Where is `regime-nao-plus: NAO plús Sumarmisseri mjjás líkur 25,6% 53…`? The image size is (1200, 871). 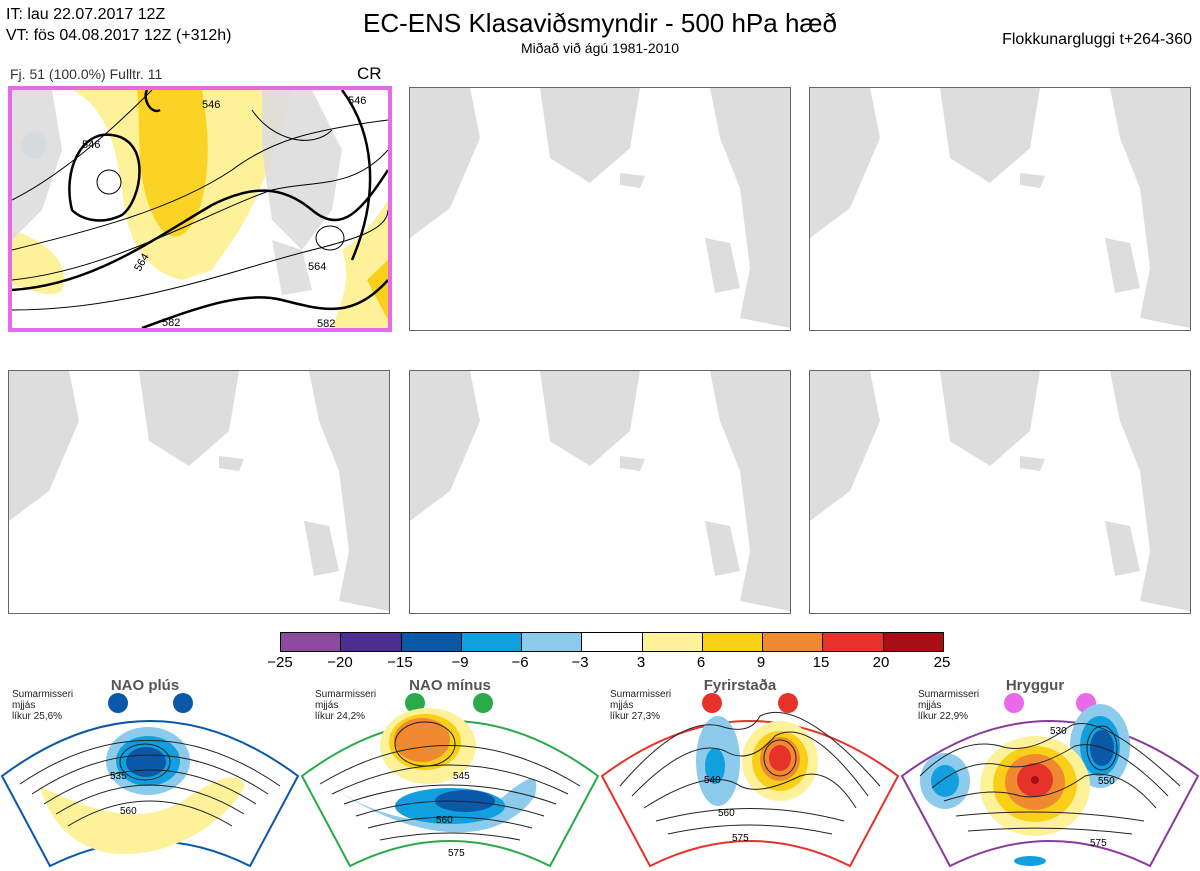
regime-nao-plus: NAO plús Sumarmisseri mjjás líkur 25,6% 53… is located at coordinates (150, 773).